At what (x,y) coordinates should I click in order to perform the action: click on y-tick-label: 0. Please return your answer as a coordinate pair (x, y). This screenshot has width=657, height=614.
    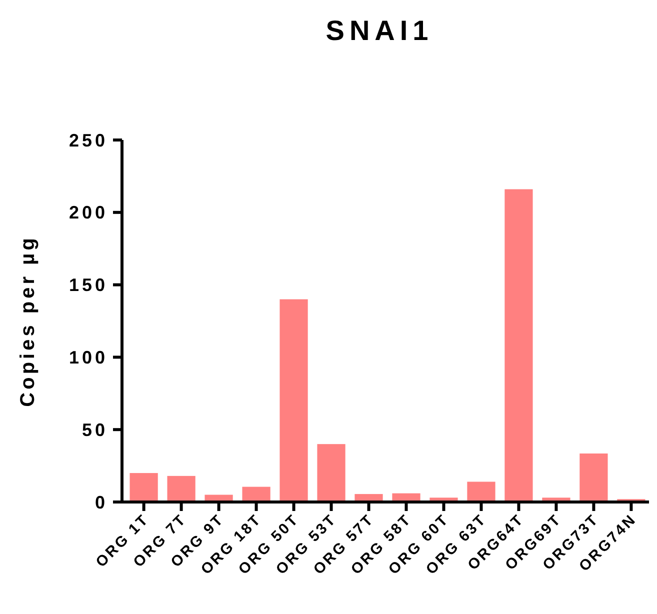
    Looking at the image, I should click on (101, 502).